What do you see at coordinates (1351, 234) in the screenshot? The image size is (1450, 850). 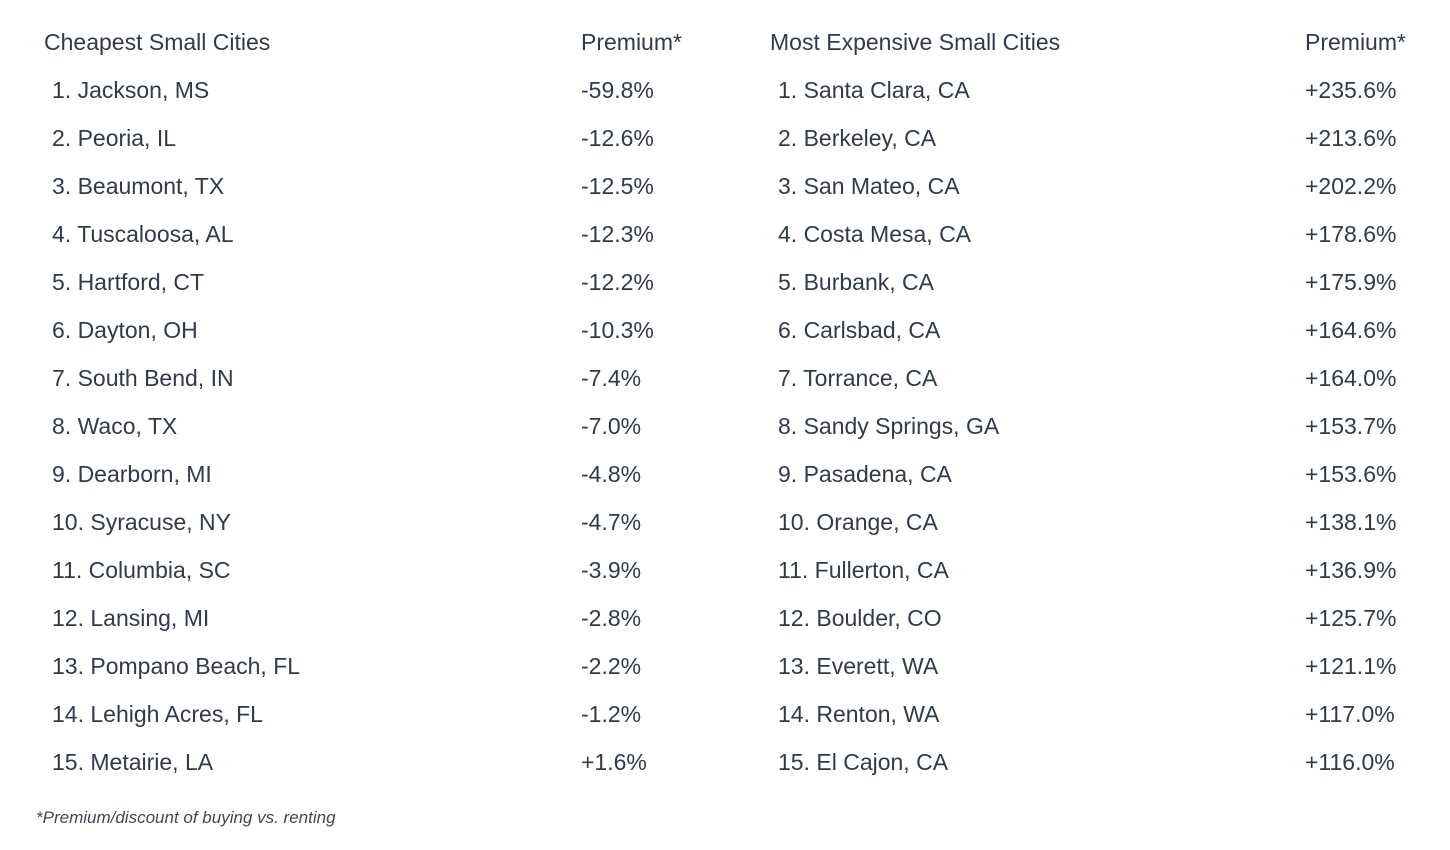 I see `premium-value: +178.6%` at bounding box center [1351, 234].